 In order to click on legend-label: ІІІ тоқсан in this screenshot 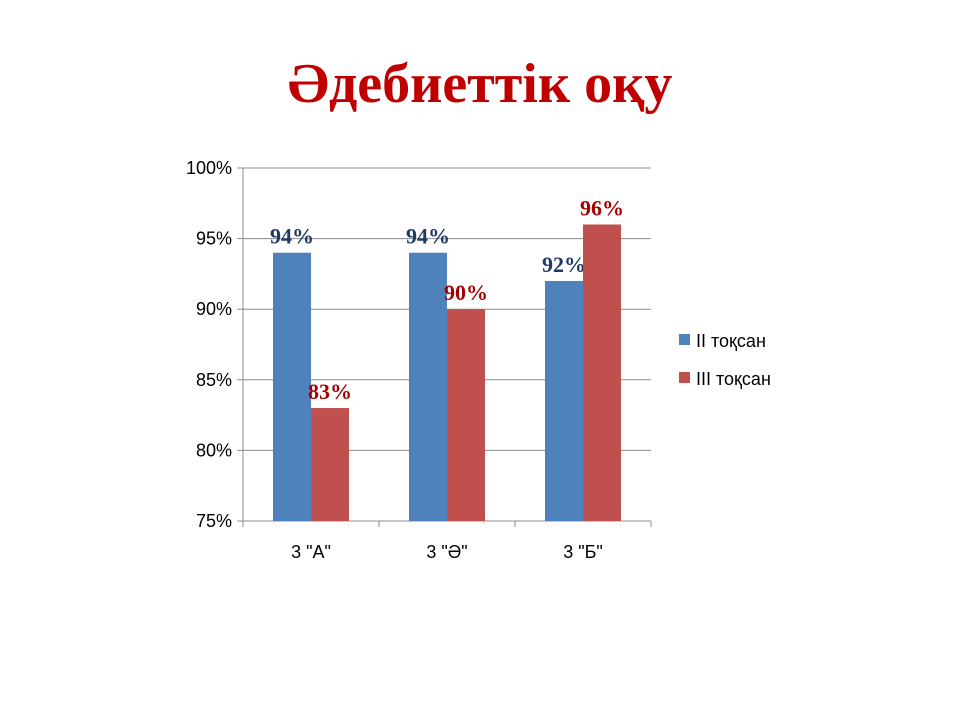, I will do `click(733, 379)`.